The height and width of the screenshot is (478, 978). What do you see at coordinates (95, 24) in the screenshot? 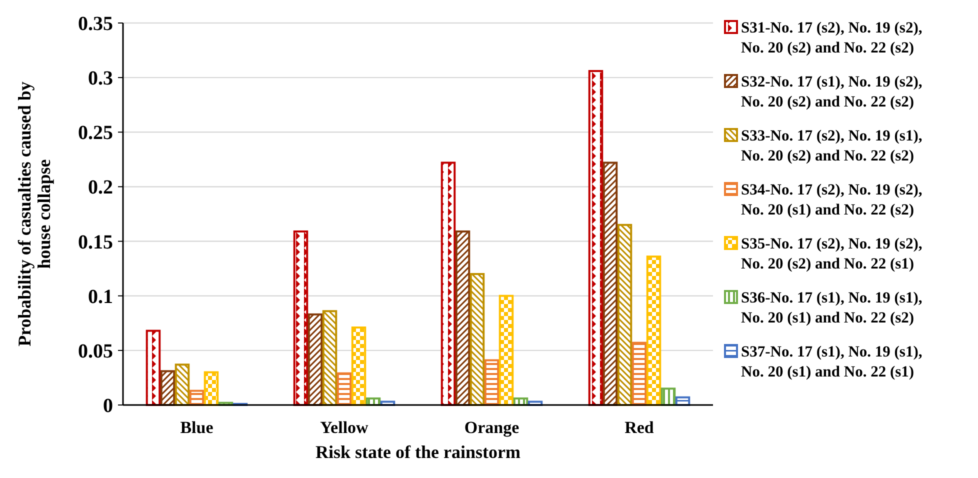
I see `y-tick-label: 0.35` at bounding box center [95, 24].